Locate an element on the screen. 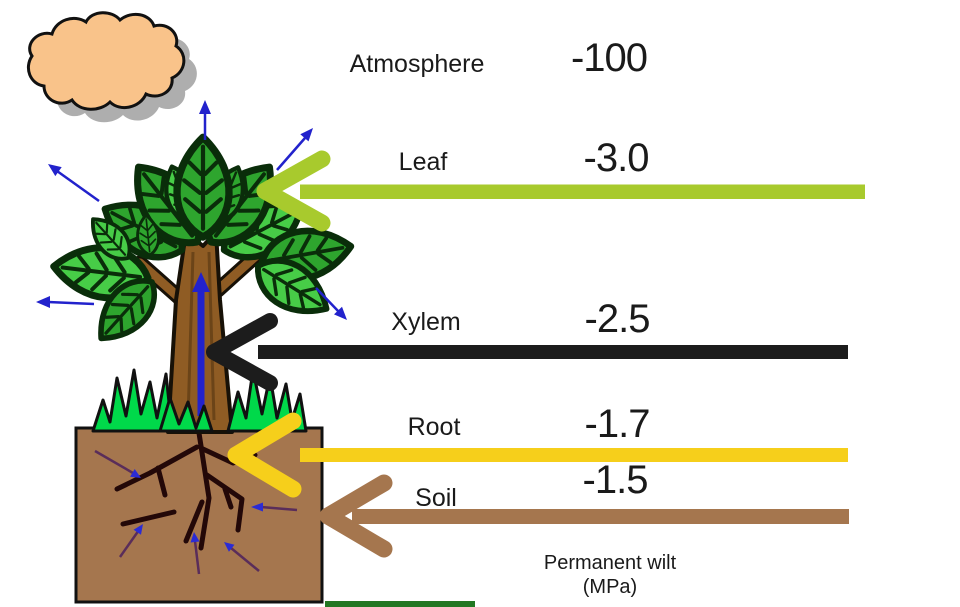 The width and height of the screenshot is (960, 607). xylem-arrow is located at coordinates (527, 352).